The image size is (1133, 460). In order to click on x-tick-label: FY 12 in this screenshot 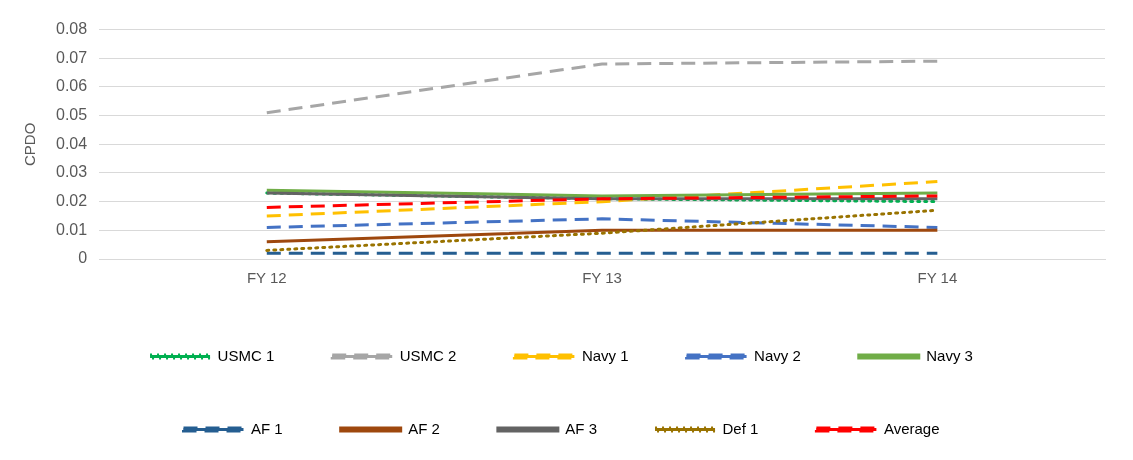, I will do `click(266, 278)`.